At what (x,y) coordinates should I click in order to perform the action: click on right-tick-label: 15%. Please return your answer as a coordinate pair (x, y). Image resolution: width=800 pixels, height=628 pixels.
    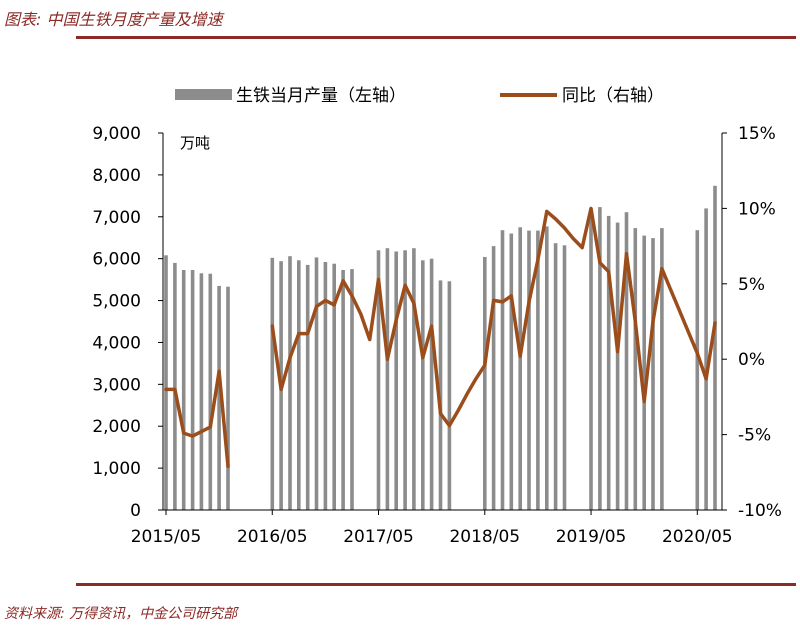
    Looking at the image, I should click on (757, 134).